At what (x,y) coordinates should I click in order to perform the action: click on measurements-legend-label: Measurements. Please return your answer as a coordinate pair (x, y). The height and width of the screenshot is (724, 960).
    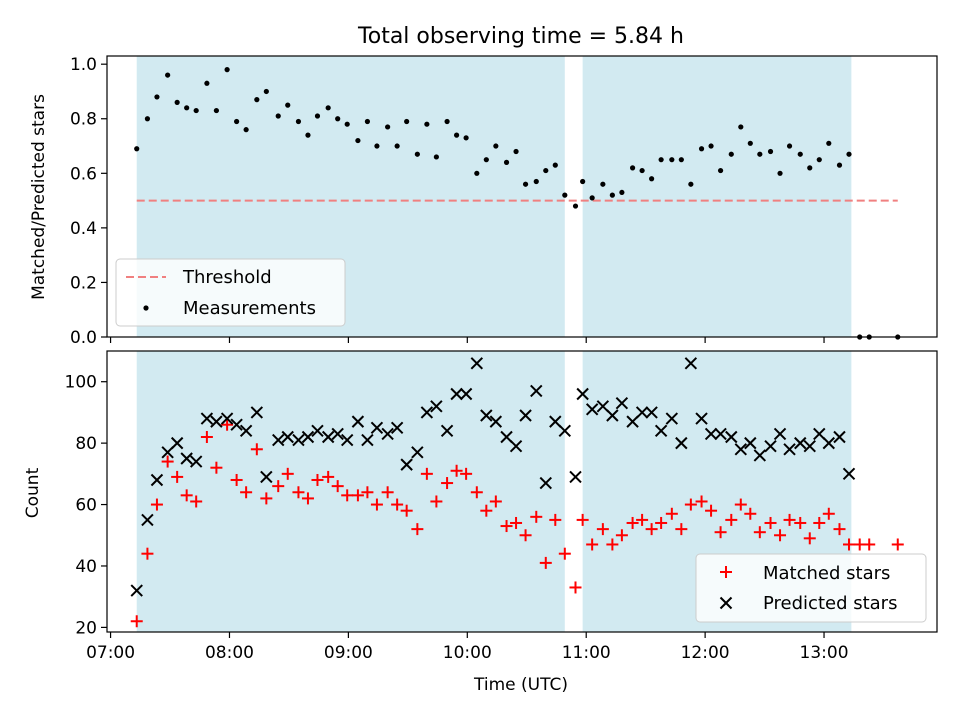
    Looking at the image, I should click on (249, 308).